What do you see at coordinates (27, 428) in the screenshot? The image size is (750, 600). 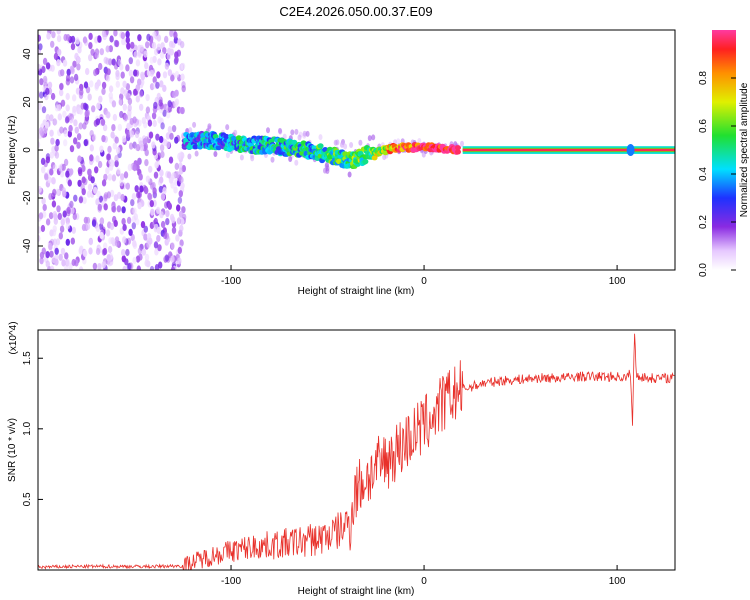 I see `snr-y-tick-label: 1.0` at bounding box center [27, 428].